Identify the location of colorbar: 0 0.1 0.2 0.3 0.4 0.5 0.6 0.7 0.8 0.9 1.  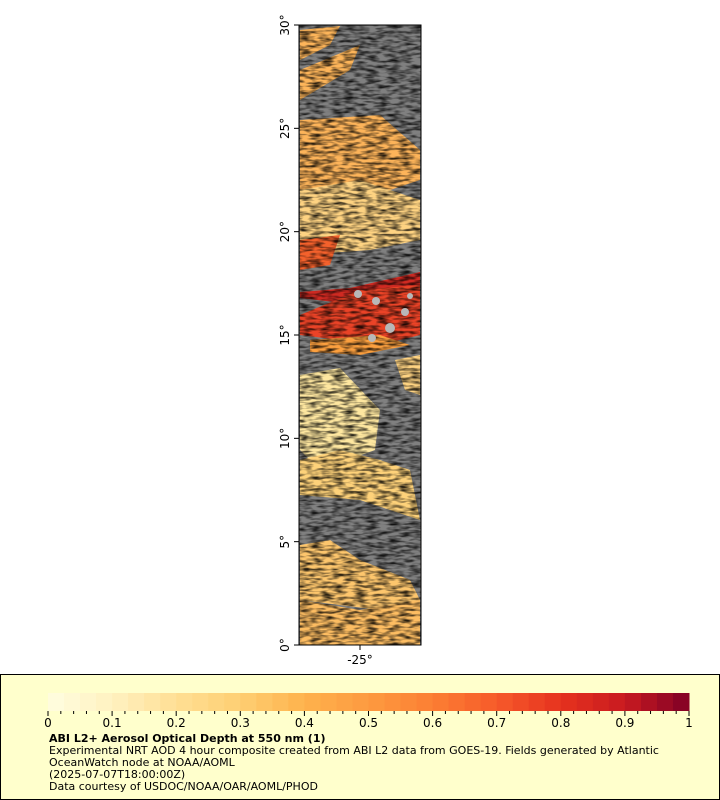
(368, 711).